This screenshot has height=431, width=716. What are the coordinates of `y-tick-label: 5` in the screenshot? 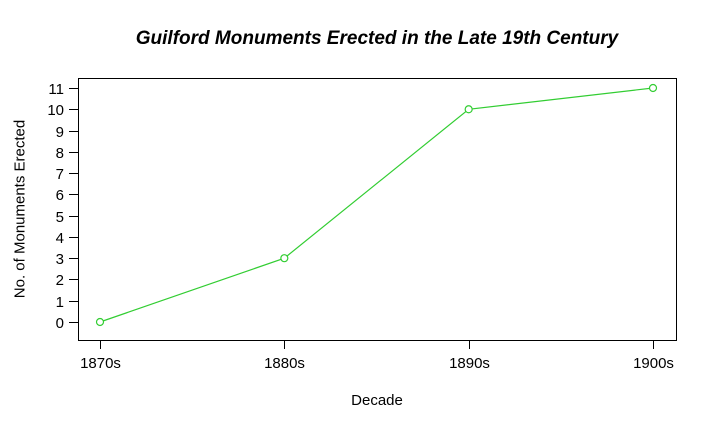 It's located at (60, 217).